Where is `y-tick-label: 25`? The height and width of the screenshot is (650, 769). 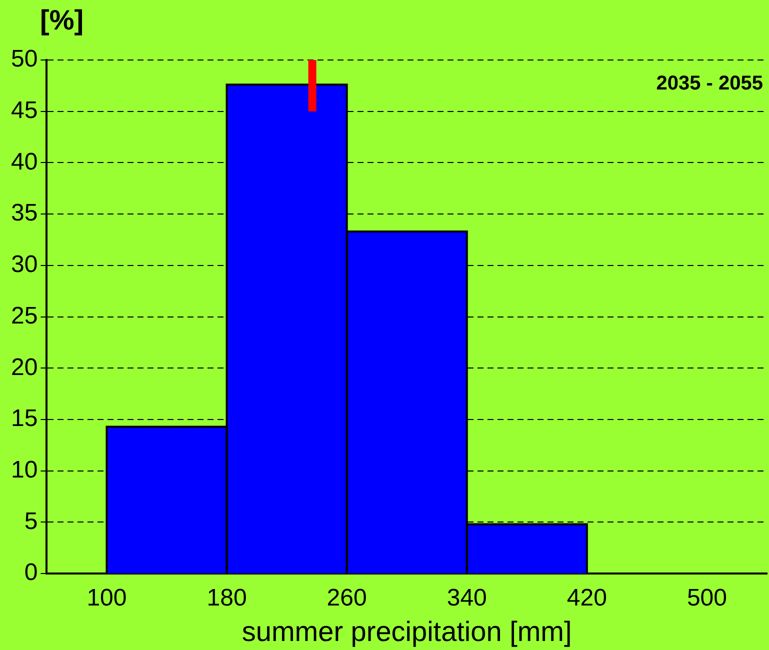 y-tick-label: 25 is located at coordinates (24, 316).